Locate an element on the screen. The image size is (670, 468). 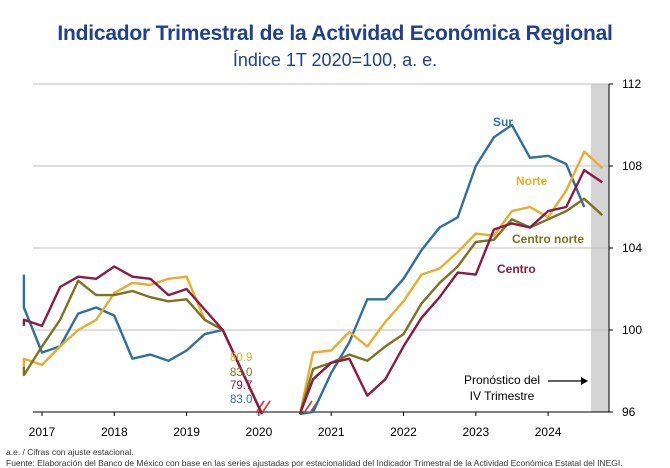
forecast-note-line2: IV Trimestre is located at coordinates (502, 396).